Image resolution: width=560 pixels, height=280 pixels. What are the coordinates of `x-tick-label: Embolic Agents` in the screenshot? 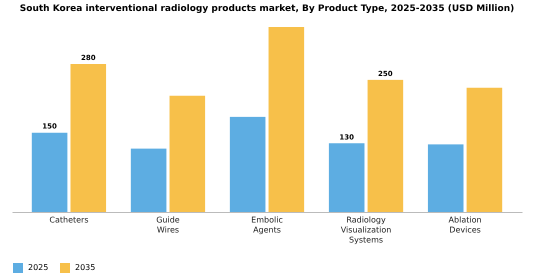 It's located at (267, 225).